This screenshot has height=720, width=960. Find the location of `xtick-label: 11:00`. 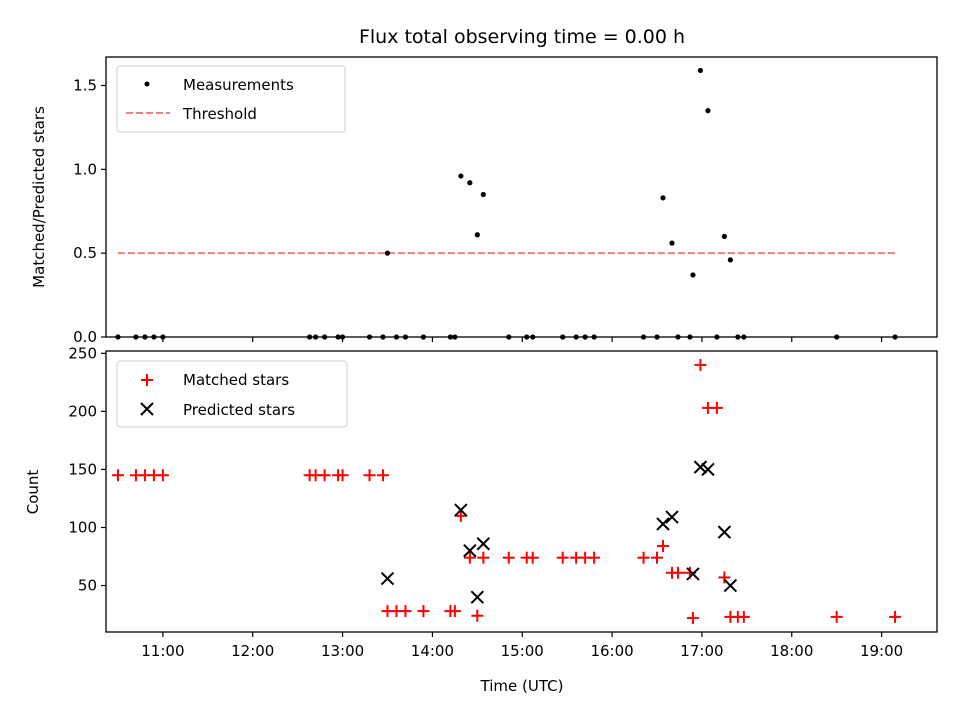

xtick-label: 11:00 is located at coordinates (162, 651).